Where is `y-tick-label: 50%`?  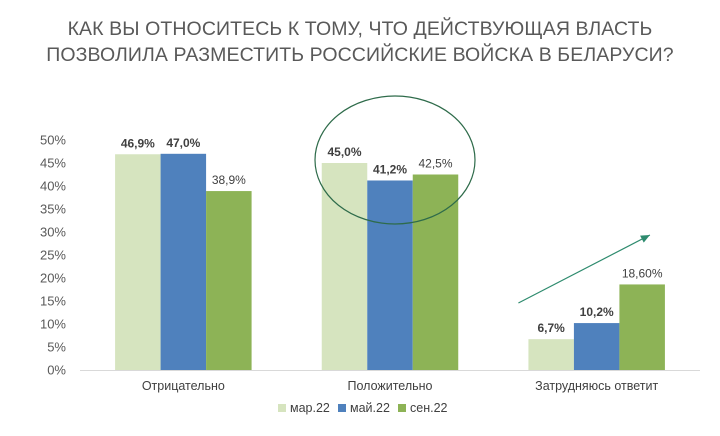 y-tick-label: 50% is located at coordinates (53, 140).